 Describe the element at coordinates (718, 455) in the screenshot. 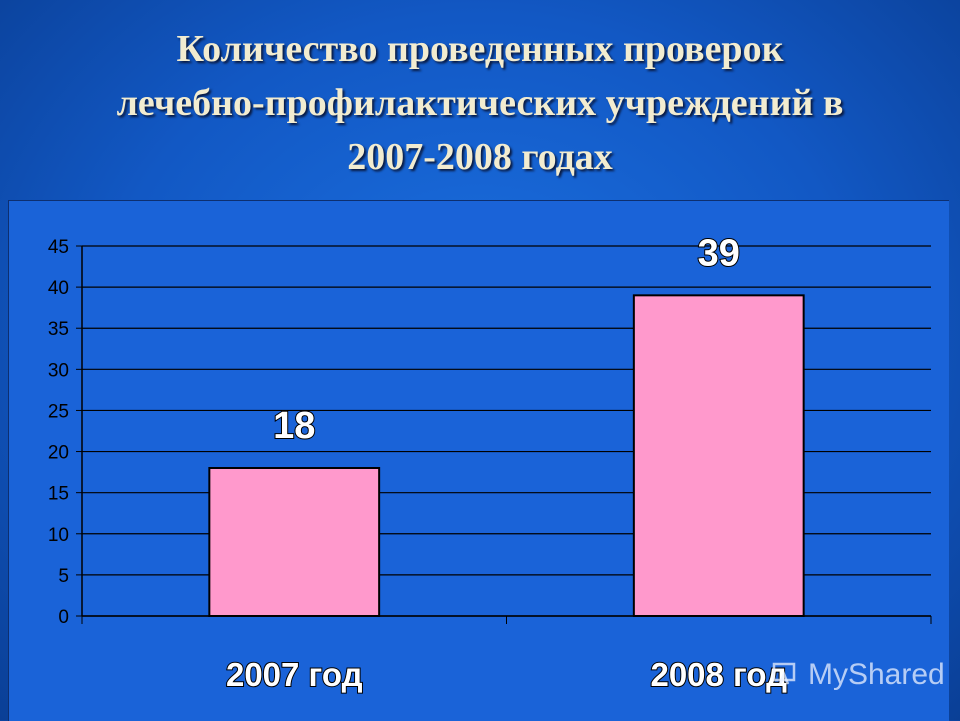

I see `bar-2008-год` at that location.